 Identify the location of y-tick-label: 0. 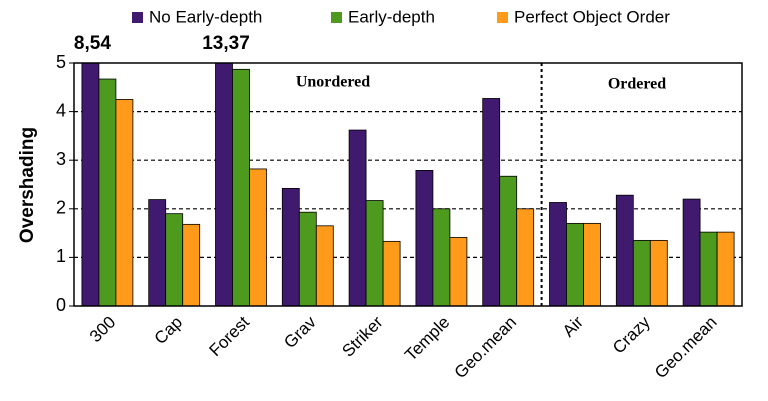
(61, 305).